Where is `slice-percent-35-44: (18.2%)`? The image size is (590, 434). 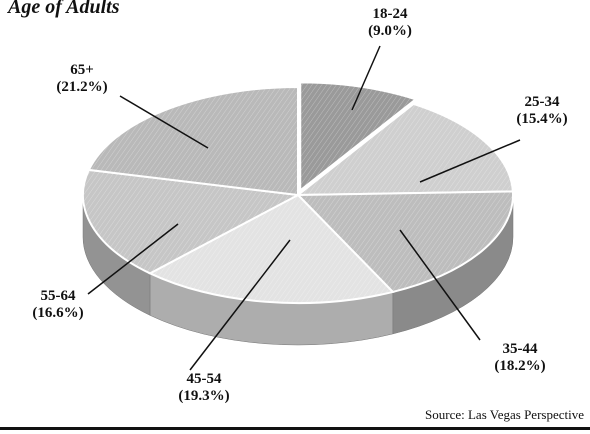
slice-percent-35-44: (18.2%) is located at coordinates (519, 366).